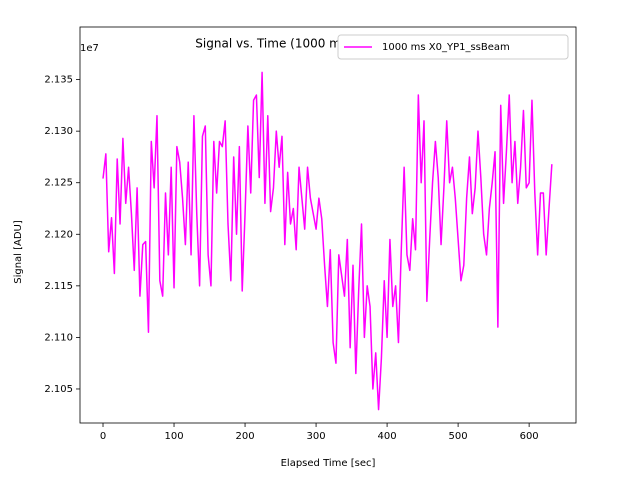 Image resolution: width=640 pixels, height=480 pixels. What do you see at coordinates (58, 234) in the screenshot?
I see `y-tick-label: 2.120` at bounding box center [58, 234].